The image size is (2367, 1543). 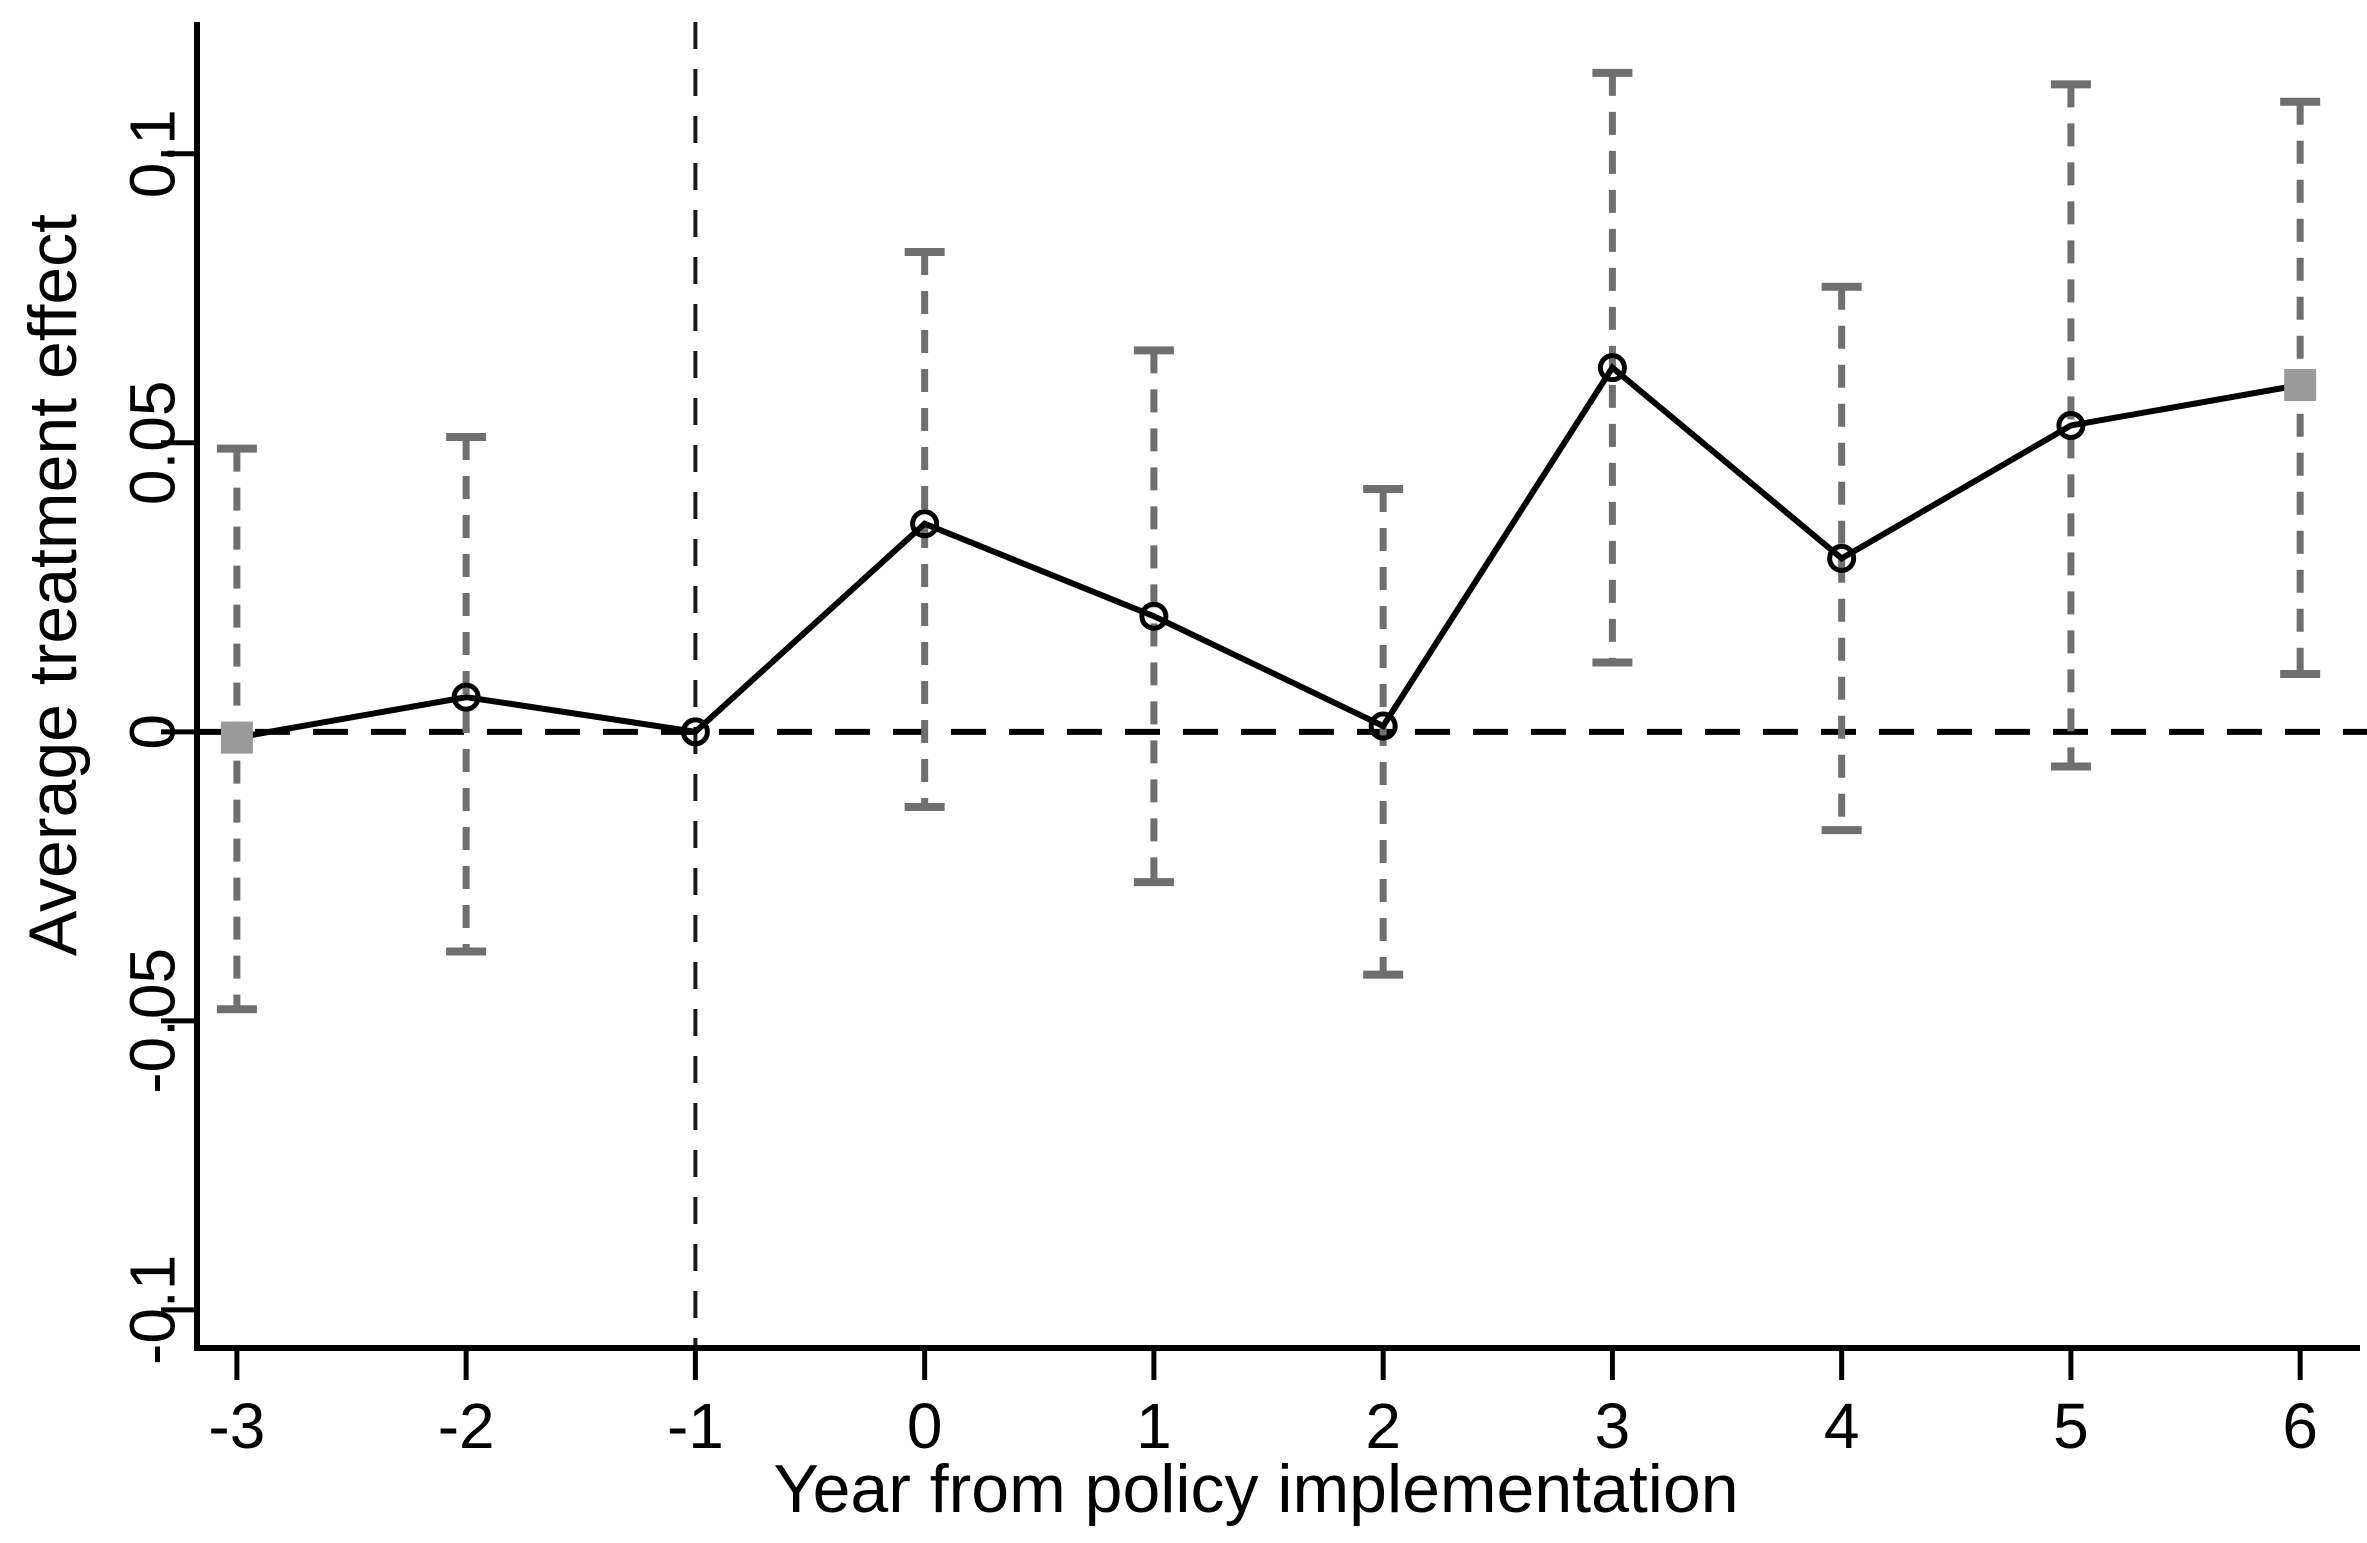 I want to click on x-tick-label-0: 0, so click(x=925, y=1426).